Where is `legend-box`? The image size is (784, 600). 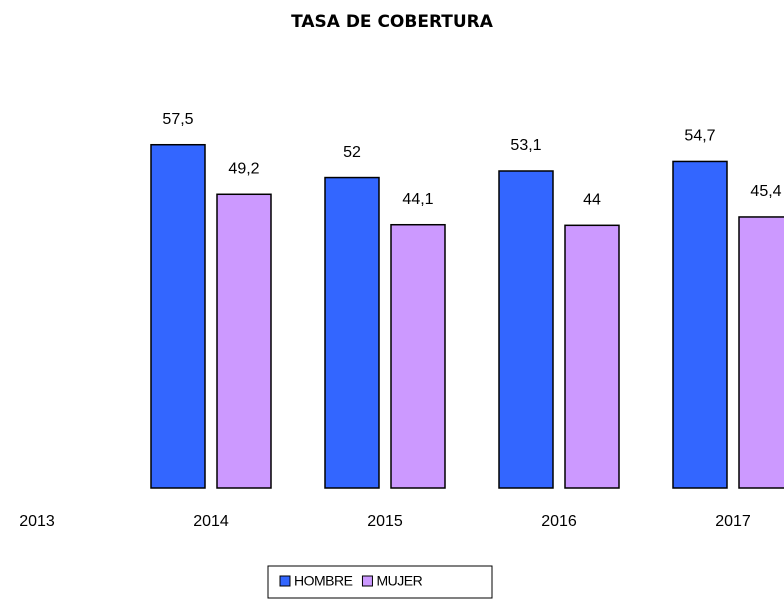
legend-box is located at coordinates (380, 582).